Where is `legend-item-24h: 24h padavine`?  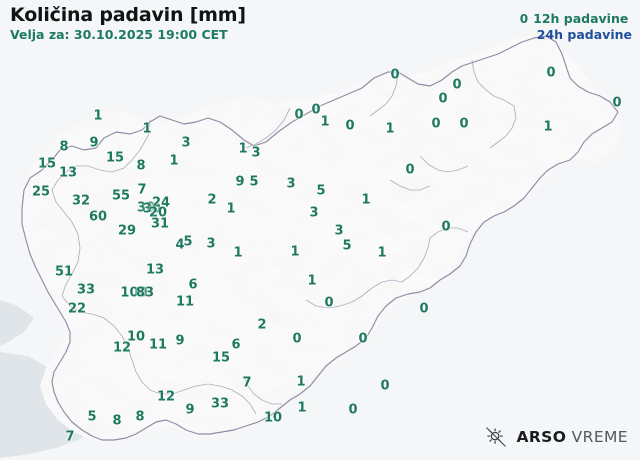 legend-item-24h: 24h padavine is located at coordinates (576, 34).